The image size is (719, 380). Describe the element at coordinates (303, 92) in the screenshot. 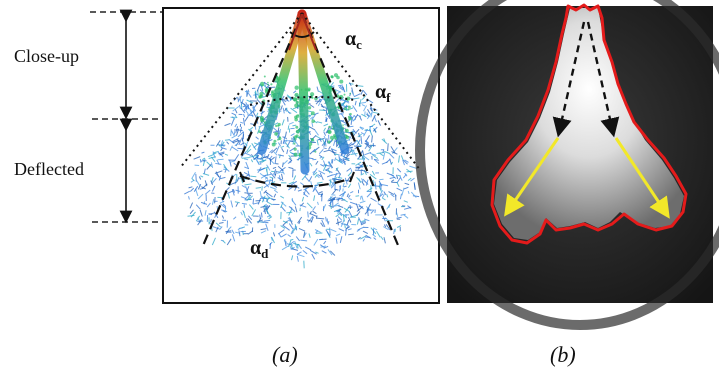

I see `jet-core-center` at that location.